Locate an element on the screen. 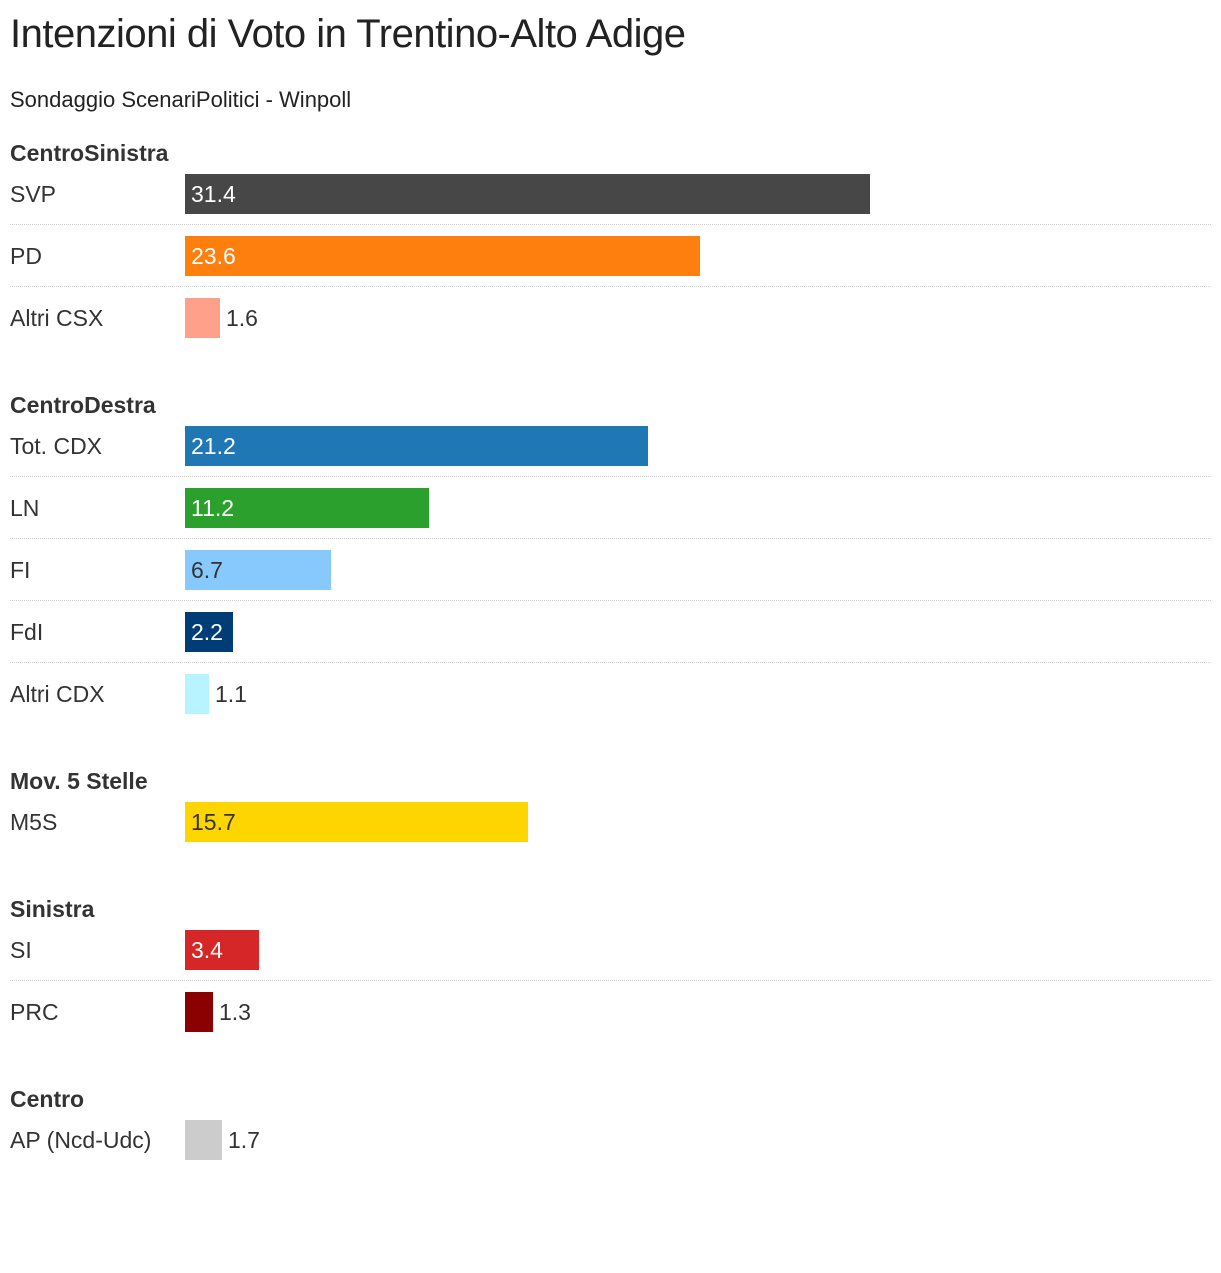 This screenshot has height=1273, width=1221. category-label: FI is located at coordinates (20, 570).